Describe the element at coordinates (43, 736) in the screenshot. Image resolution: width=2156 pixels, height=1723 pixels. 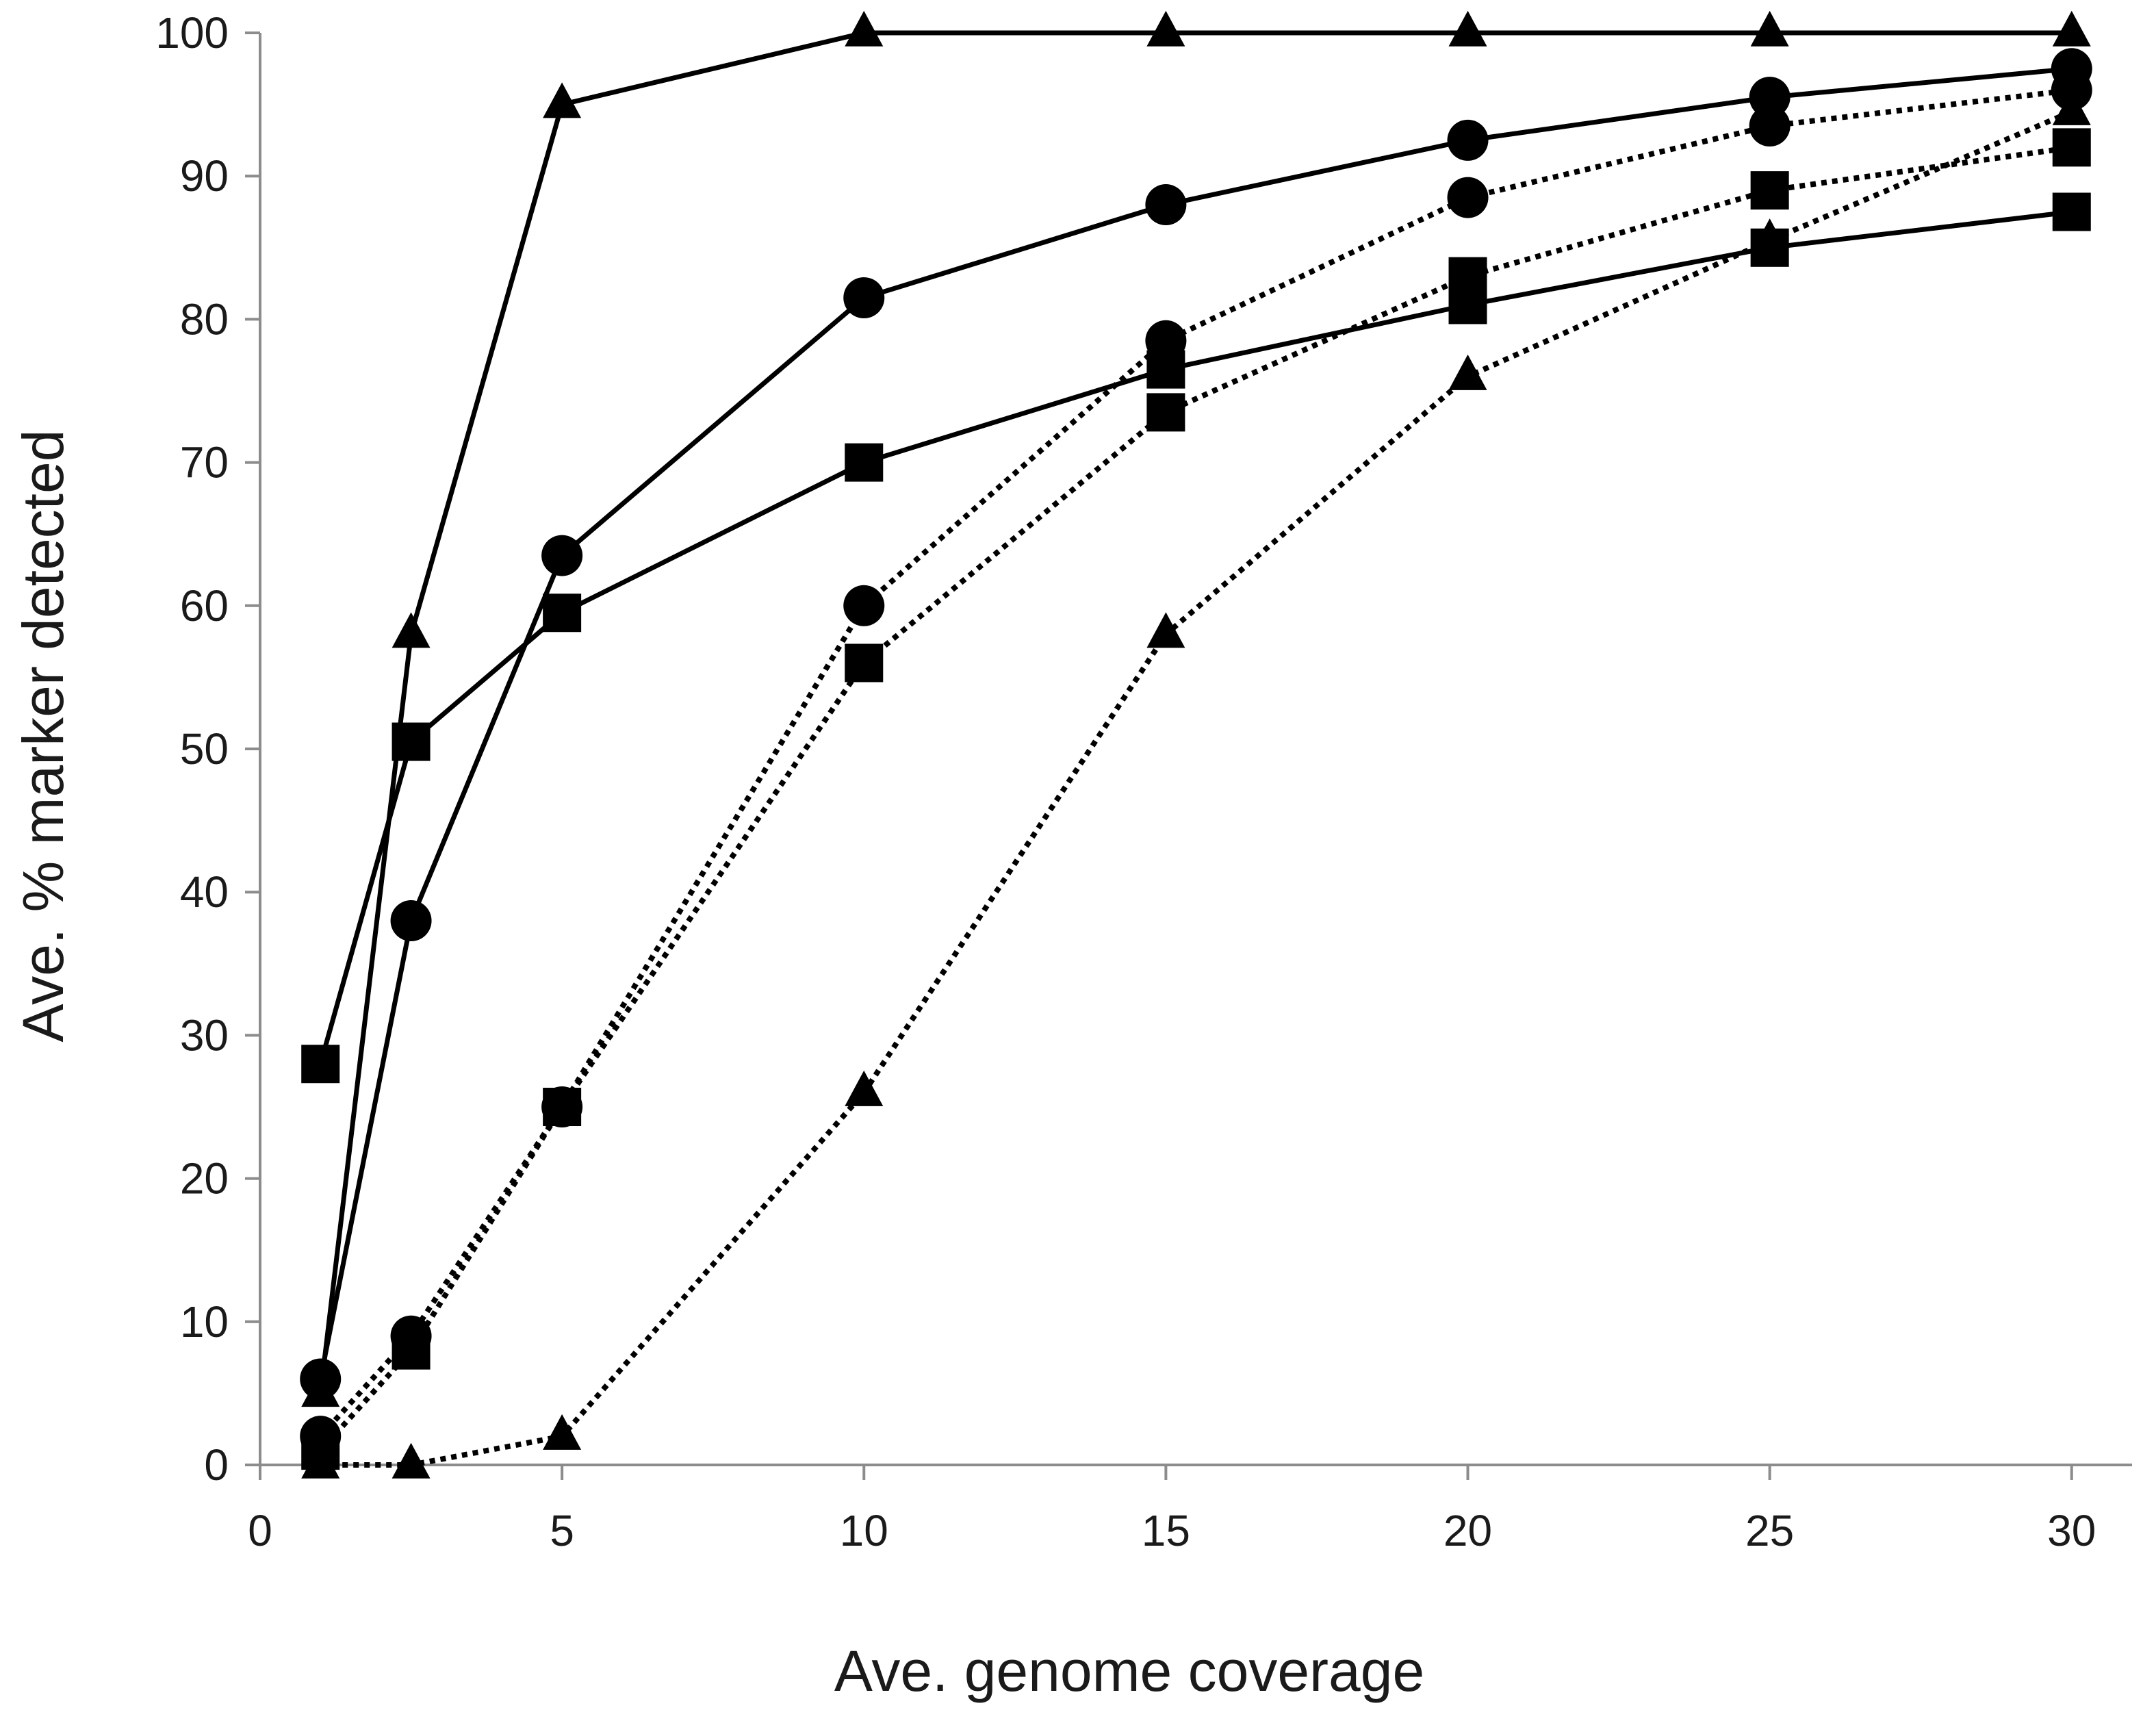
I see `y-axis-title: Ave. % marker detected` at that location.